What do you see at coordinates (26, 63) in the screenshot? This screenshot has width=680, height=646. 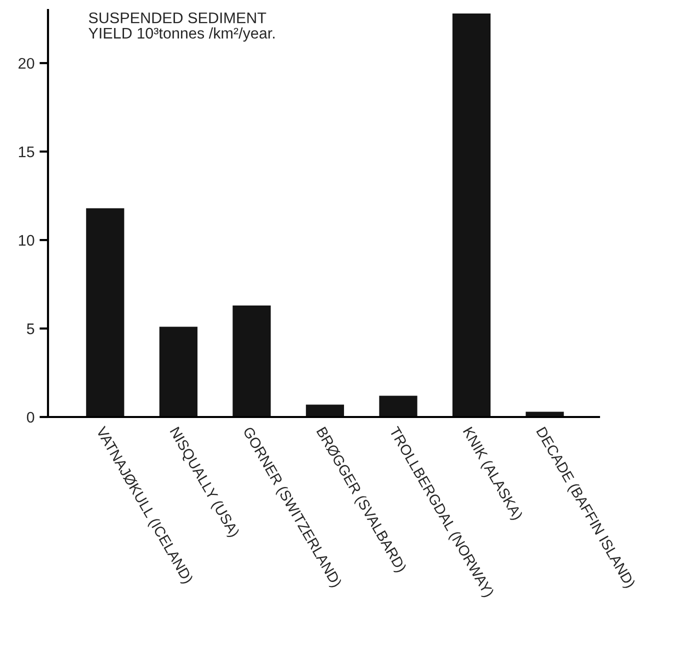 I see `y-tick-label: 20` at bounding box center [26, 63].